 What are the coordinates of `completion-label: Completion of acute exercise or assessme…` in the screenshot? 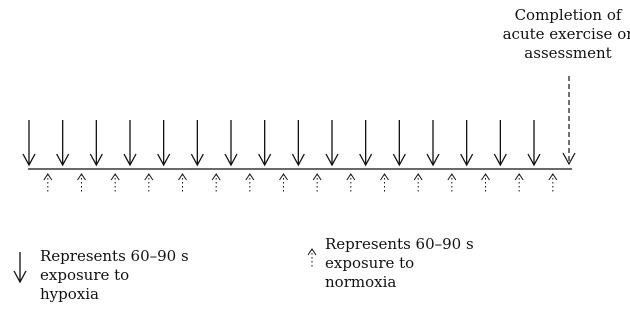 It's located at (554, 34).